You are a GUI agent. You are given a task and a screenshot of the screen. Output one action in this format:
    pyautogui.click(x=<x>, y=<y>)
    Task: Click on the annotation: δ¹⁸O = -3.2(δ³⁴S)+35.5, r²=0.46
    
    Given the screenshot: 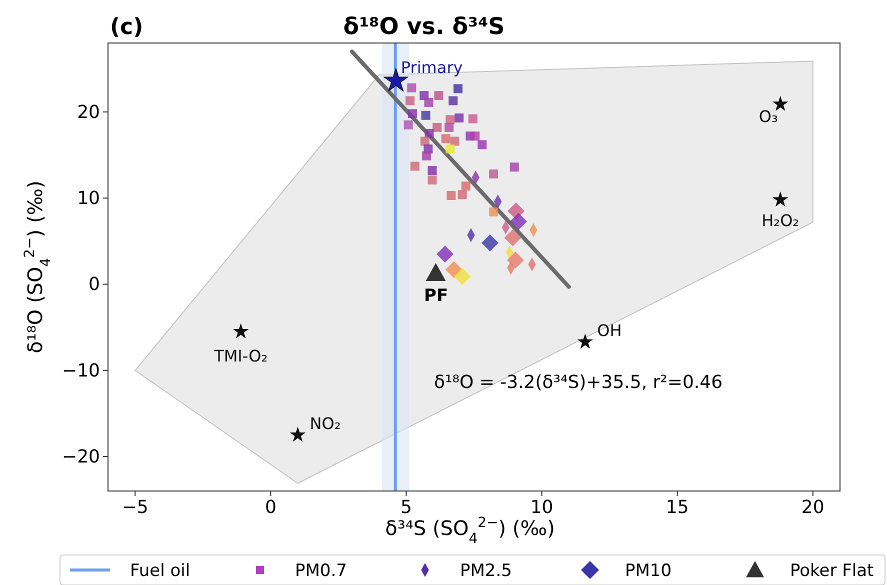 What is the action you would take?
    pyautogui.click(x=578, y=382)
    